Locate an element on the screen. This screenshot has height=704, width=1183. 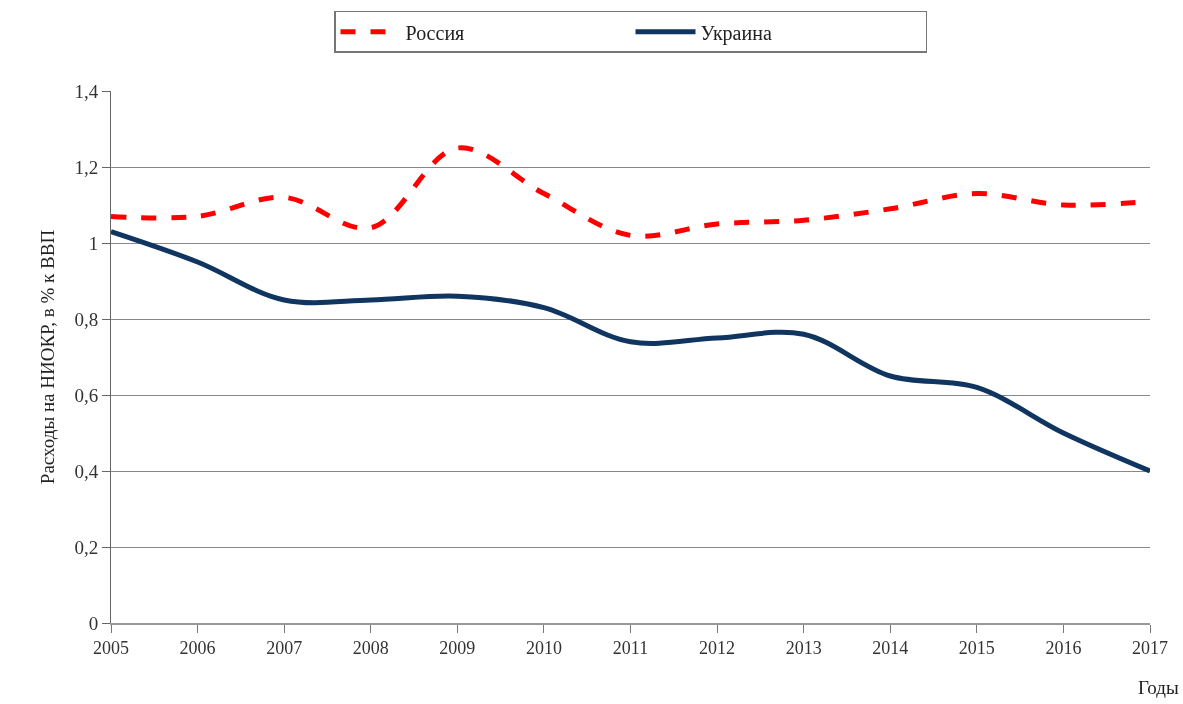
y-tick-label: 1,4 is located at coordinates (86, 91).